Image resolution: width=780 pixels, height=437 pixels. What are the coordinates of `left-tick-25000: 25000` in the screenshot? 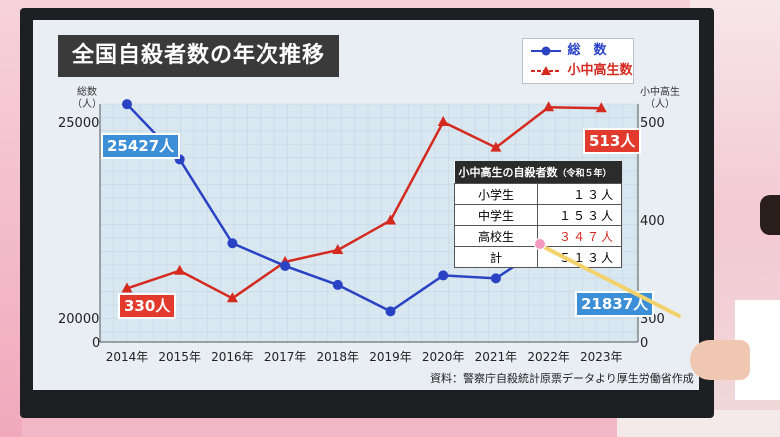 It's located at (79, 123).